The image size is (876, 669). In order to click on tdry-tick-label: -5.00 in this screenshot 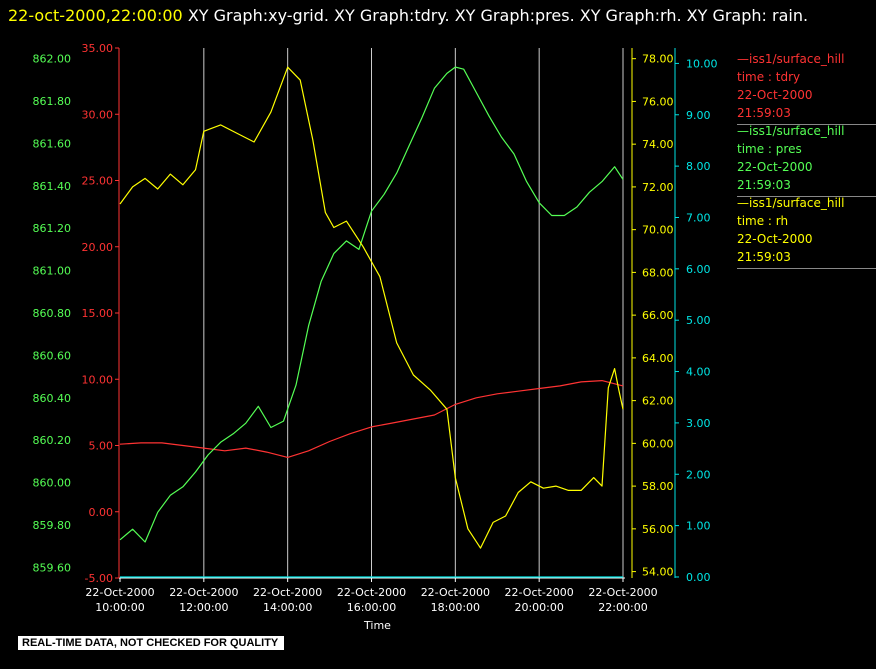, I will do `click(99, 578)`.